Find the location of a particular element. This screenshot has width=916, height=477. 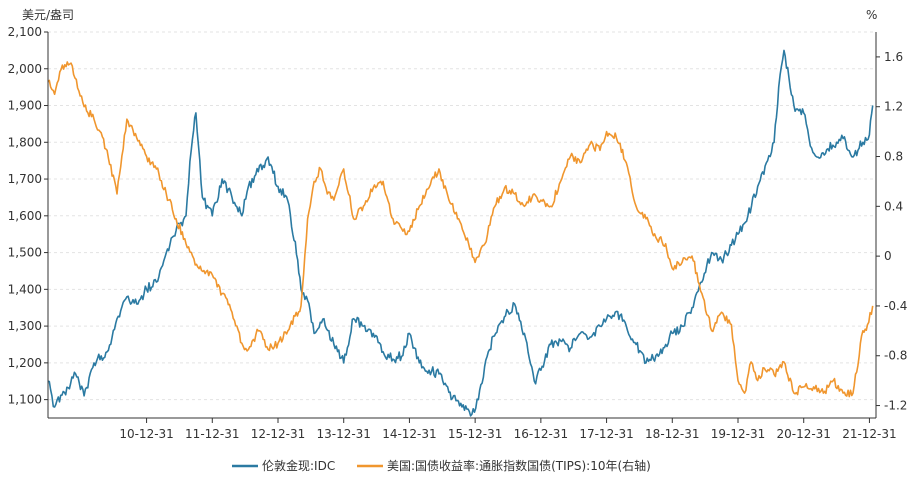

left-tick-label-0: 1,100 is located at coordinates (25, 400).